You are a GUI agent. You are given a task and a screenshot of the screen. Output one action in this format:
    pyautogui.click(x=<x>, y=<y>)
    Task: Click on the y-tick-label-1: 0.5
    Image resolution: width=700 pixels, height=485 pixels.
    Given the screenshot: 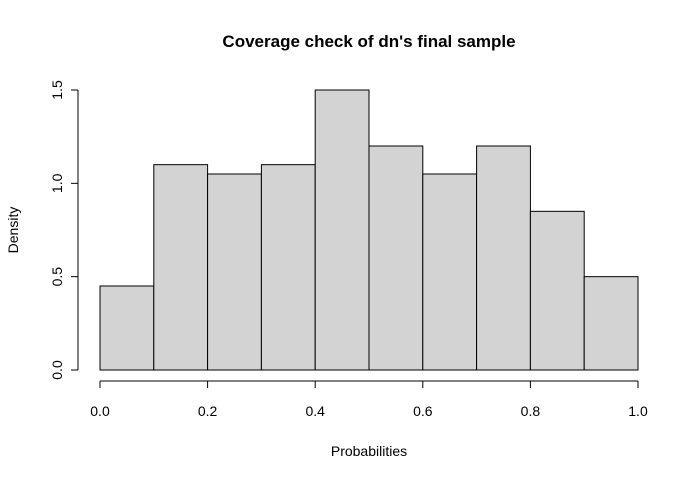 What is the action you would take?
    pyautogui.click(x=57, y=277)
    